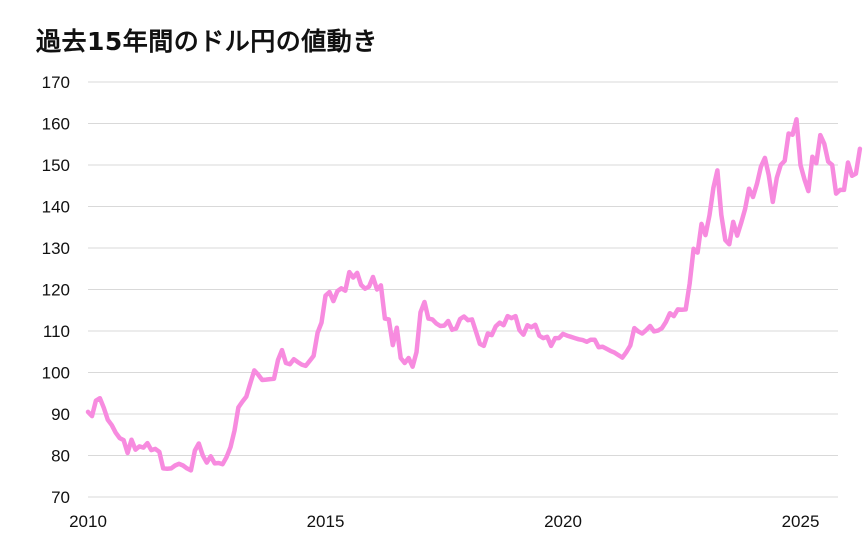  What do you see at coordinates (56, 82) in the screenshot?
I see `y-tick-label: 170` at bounding box center [56, 82].